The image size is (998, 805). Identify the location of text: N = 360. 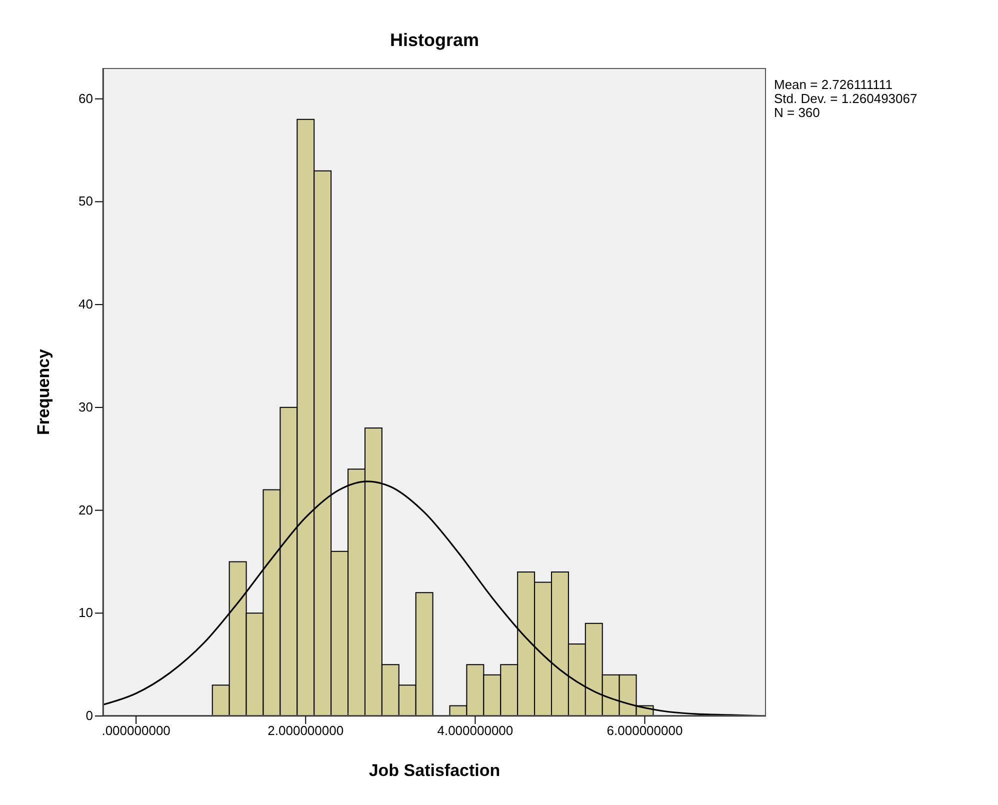
(797, 112).